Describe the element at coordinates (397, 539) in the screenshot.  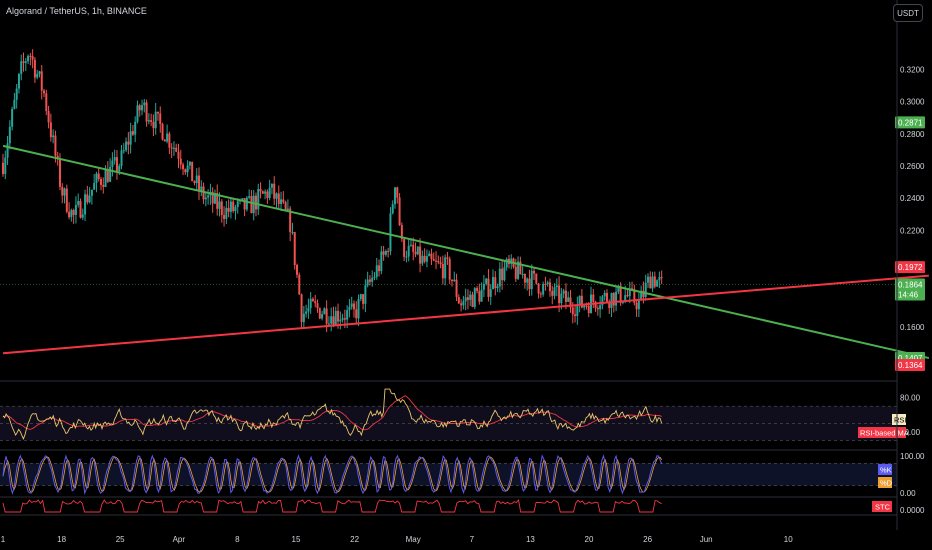
I see `time-axis: 1 18 25 Apr 8 15 22 May 7 13 20 26 Jun 10` at that location.